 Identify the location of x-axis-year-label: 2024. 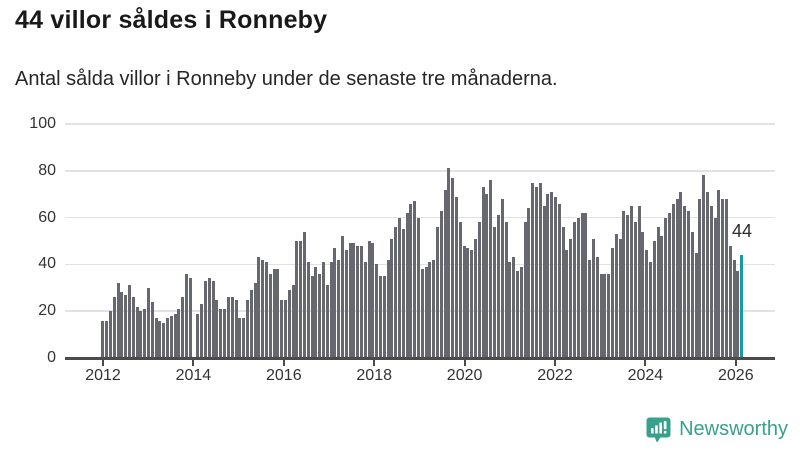
(645, 375).